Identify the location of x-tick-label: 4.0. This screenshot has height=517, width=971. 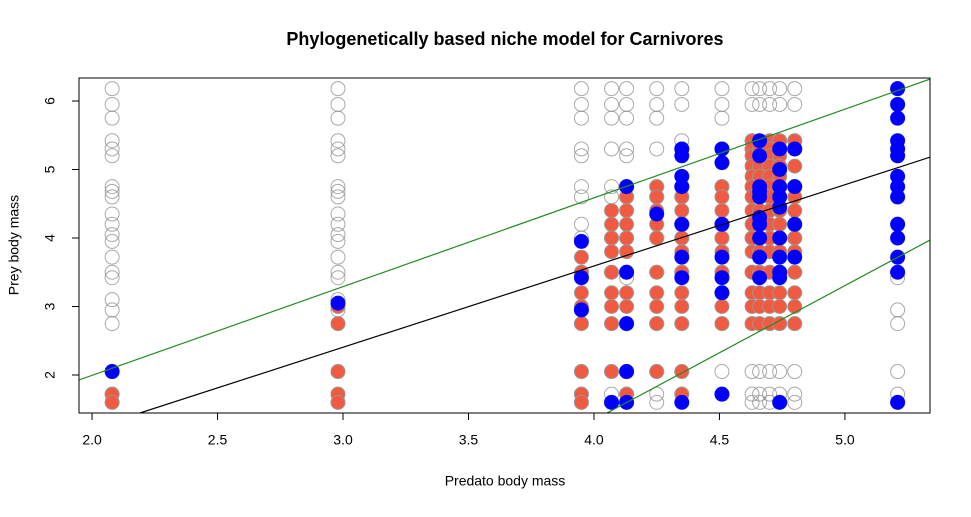
(594, 440).